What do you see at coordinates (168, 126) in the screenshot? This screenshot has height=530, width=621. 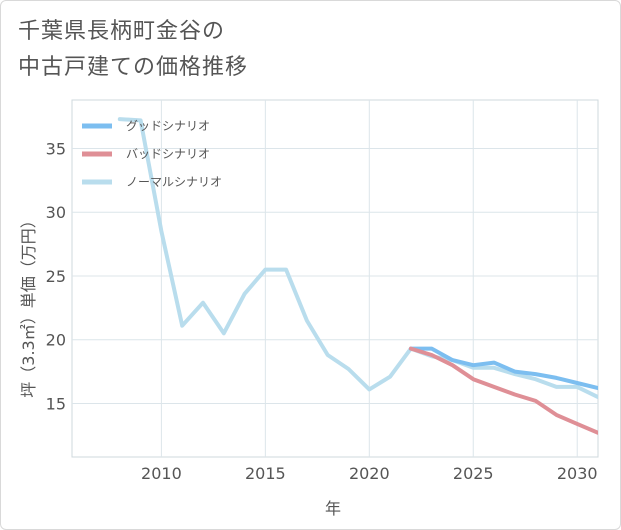 I see `legend-label-0: グッドシナリオ` at bounding box center [168, 126].